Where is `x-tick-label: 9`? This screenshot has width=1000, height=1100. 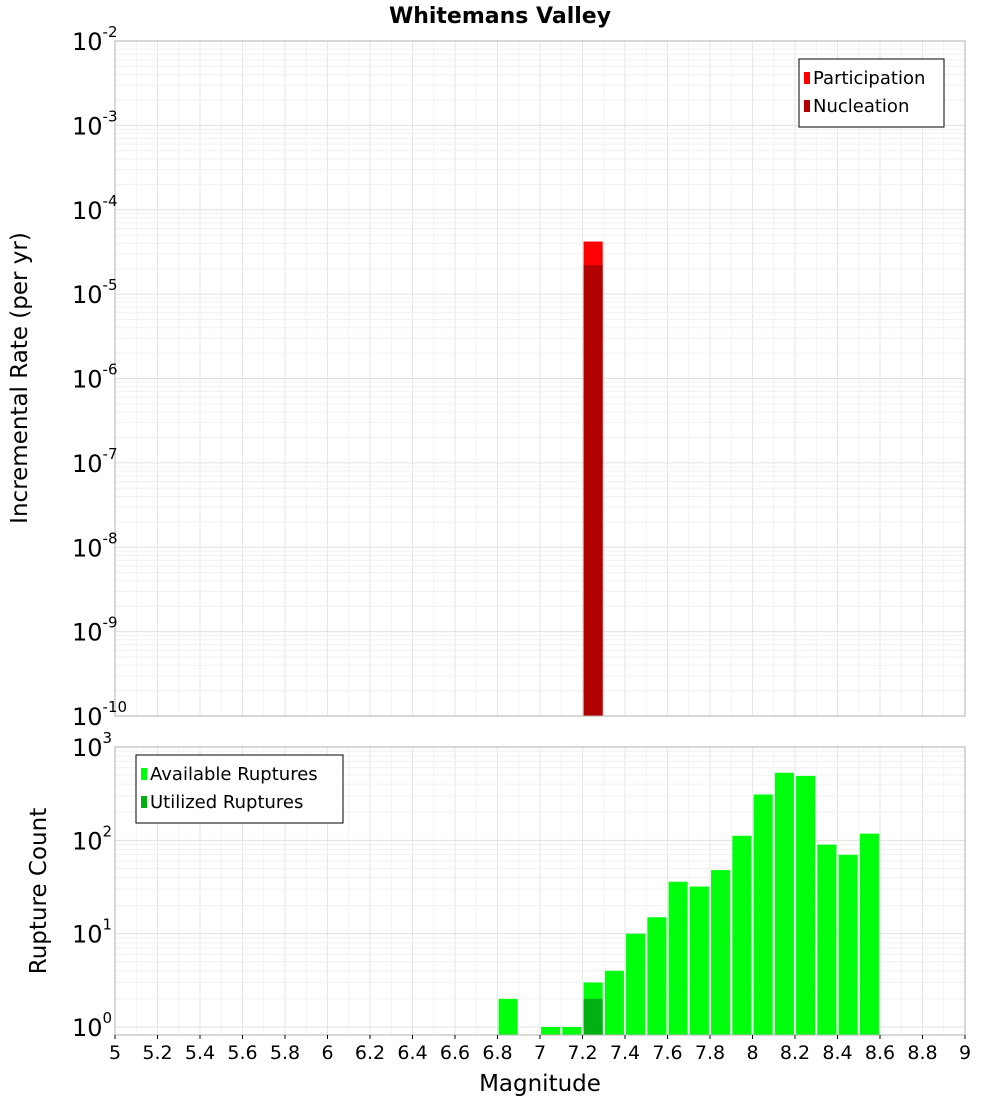 x-tick-label: 9 is located at coordinates (965, 1053).